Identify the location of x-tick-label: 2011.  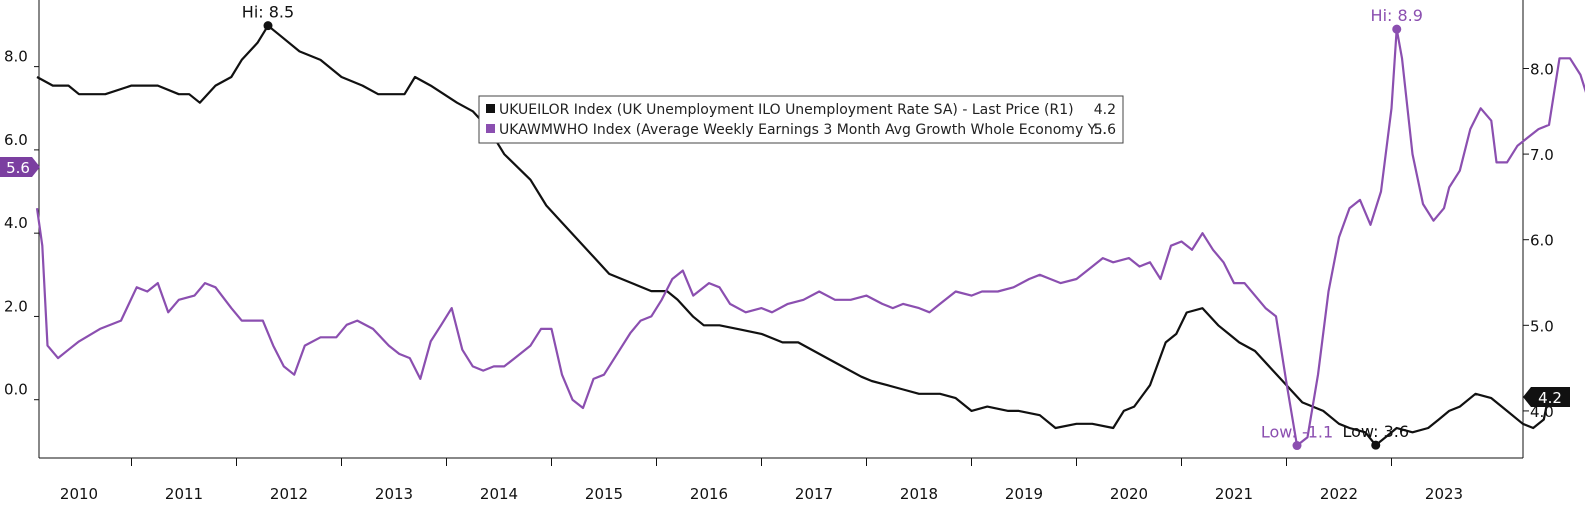
(184, 494).